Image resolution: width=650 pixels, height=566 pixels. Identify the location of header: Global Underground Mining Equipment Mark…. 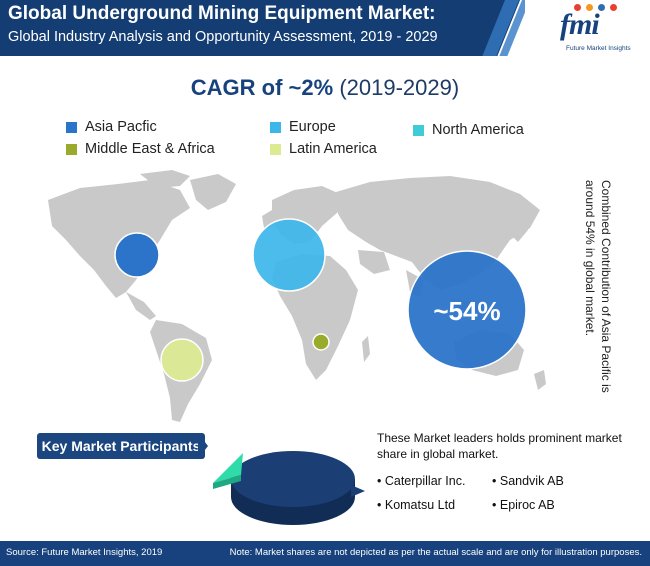
(325, 28).